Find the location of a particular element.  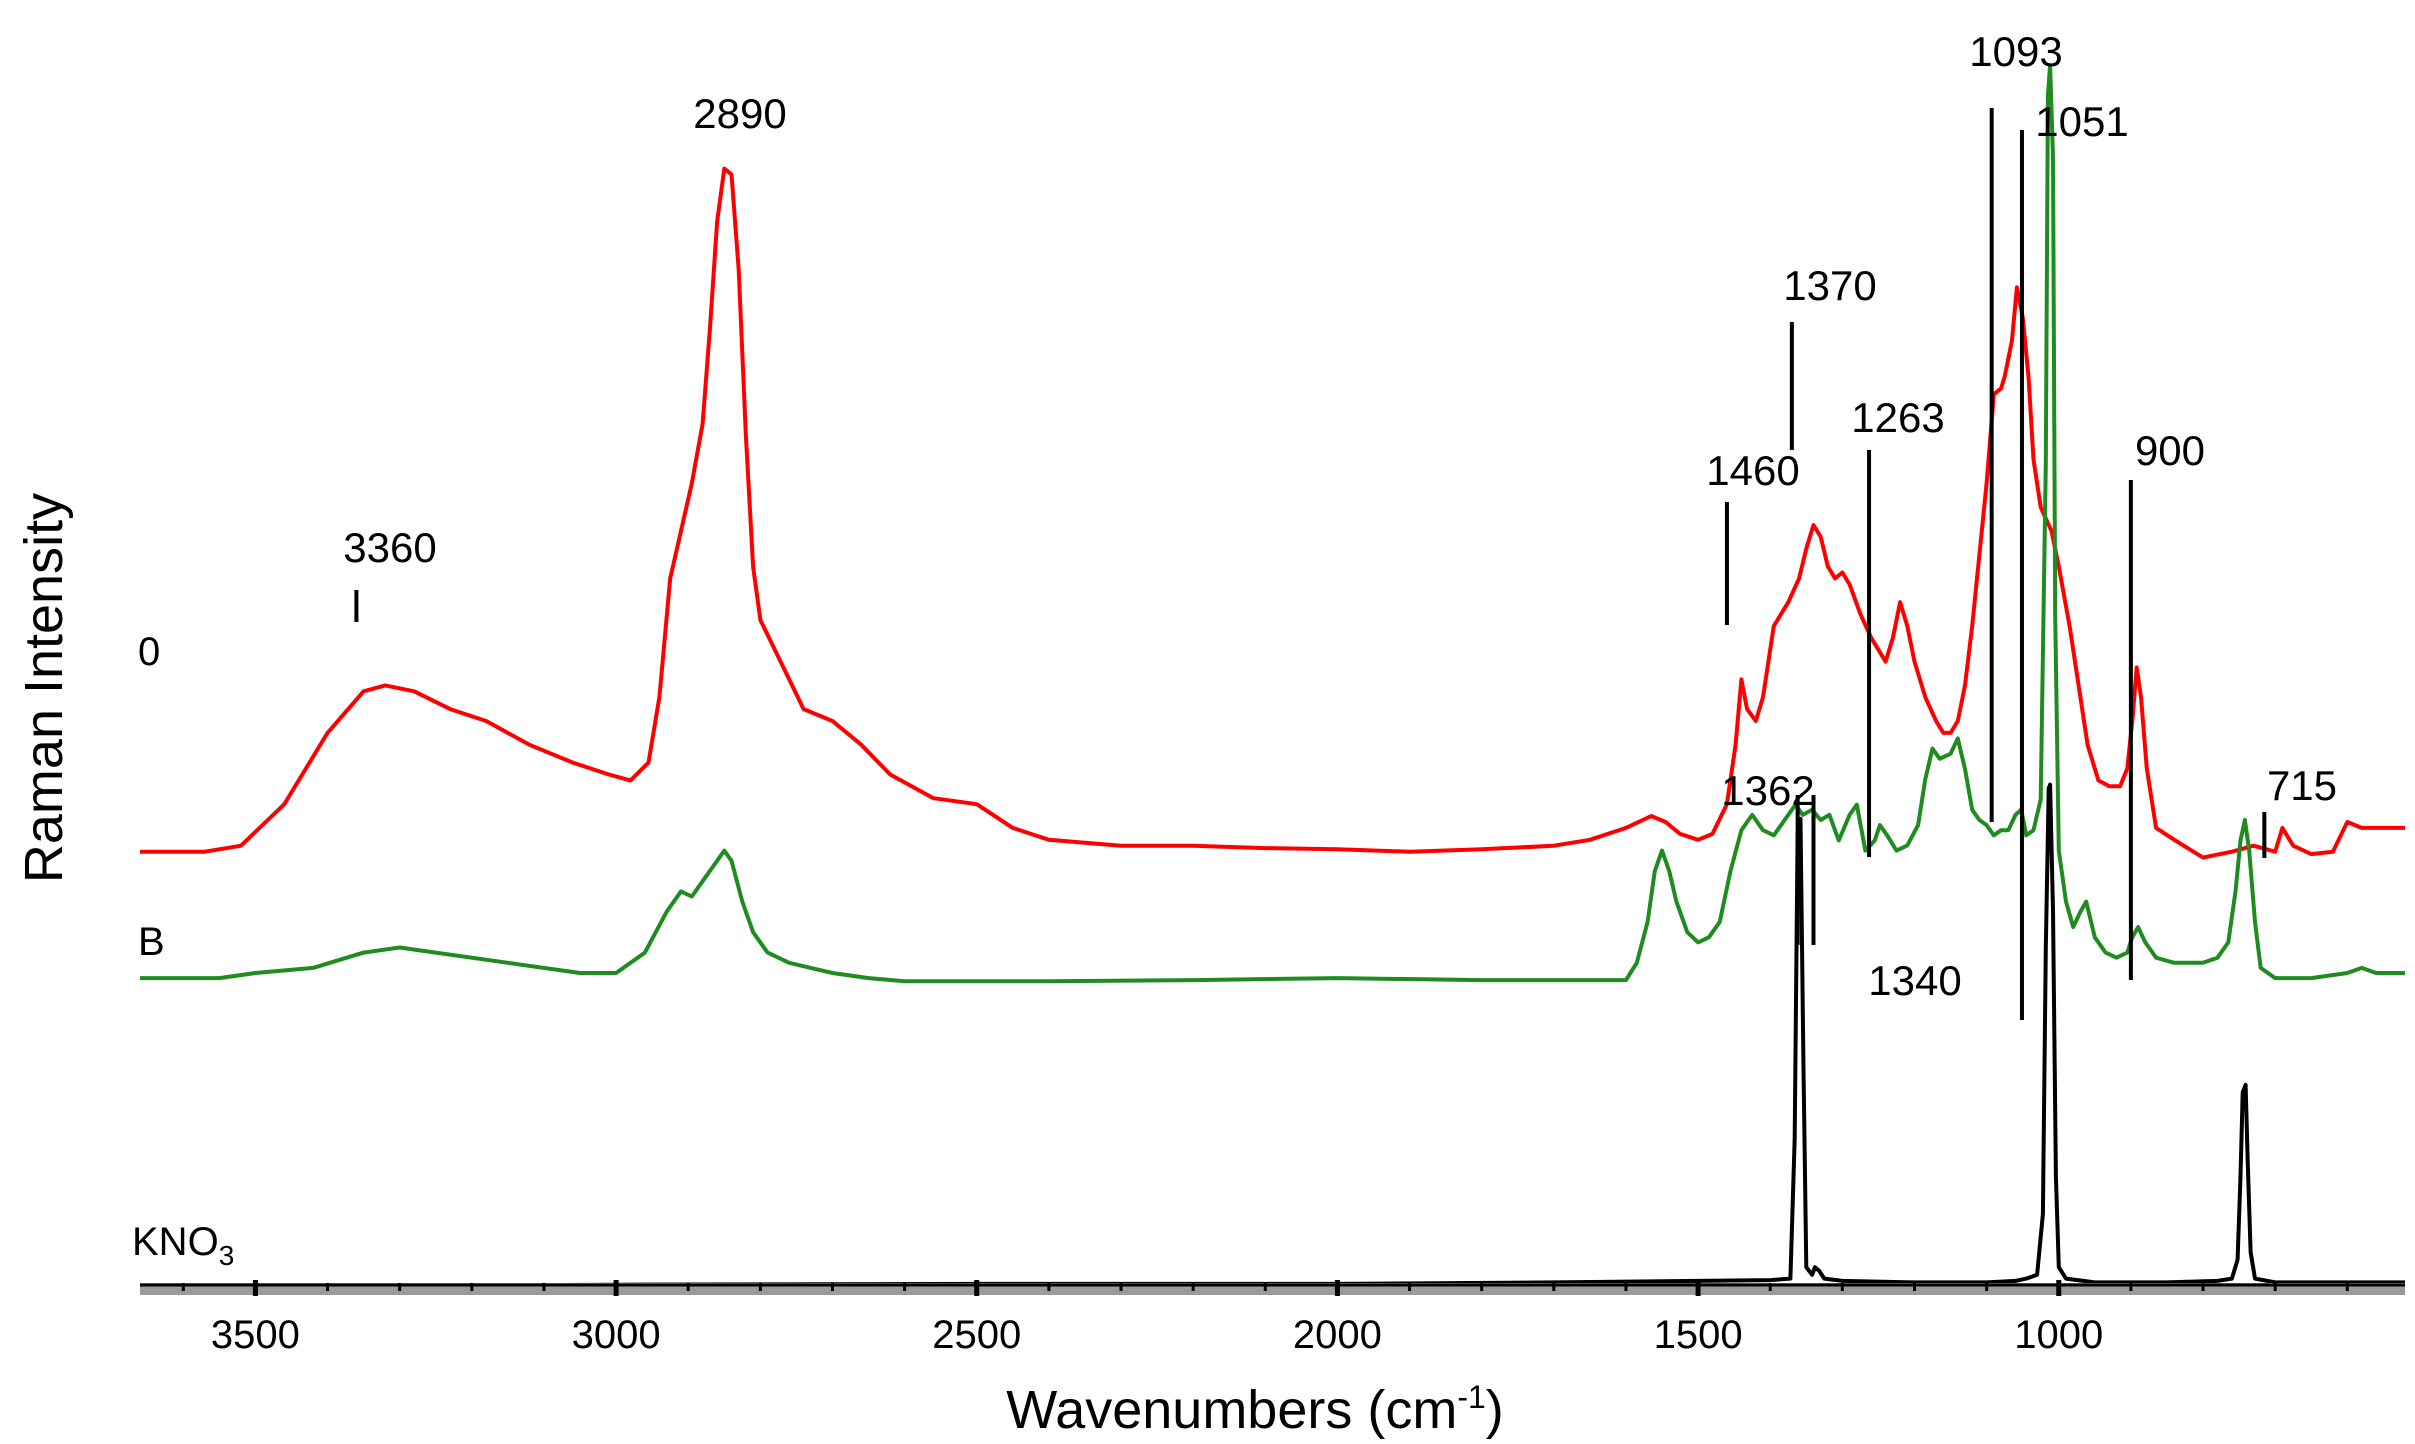

peak-label-900: 900 is located at coordinates (2170, 450).